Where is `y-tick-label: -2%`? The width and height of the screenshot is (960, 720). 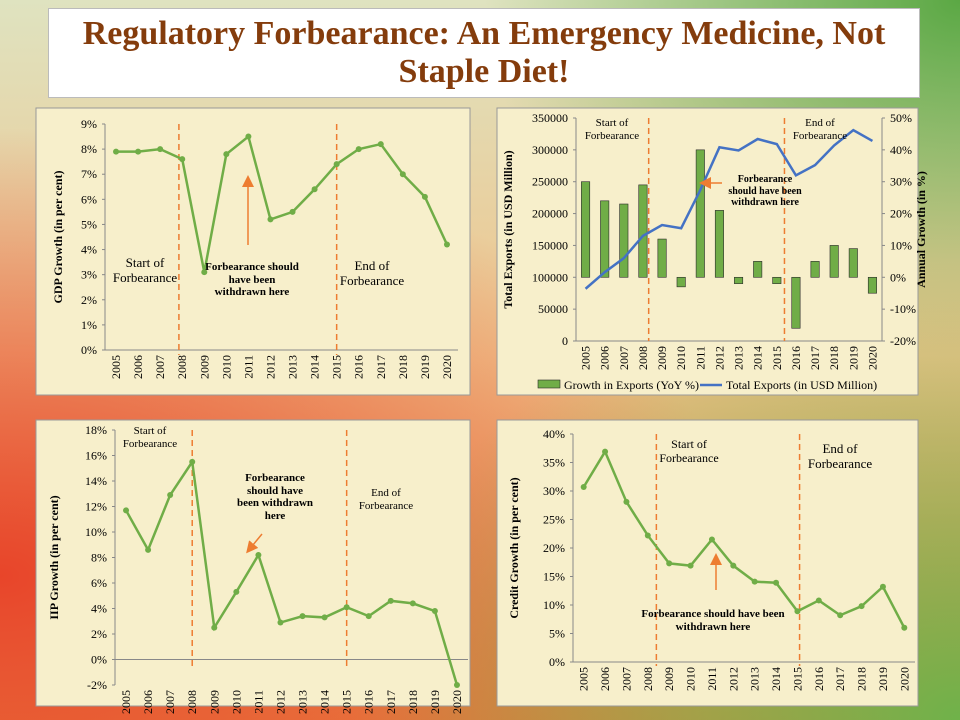
y-tick-label: -2% is located at coordinates (97, 685).